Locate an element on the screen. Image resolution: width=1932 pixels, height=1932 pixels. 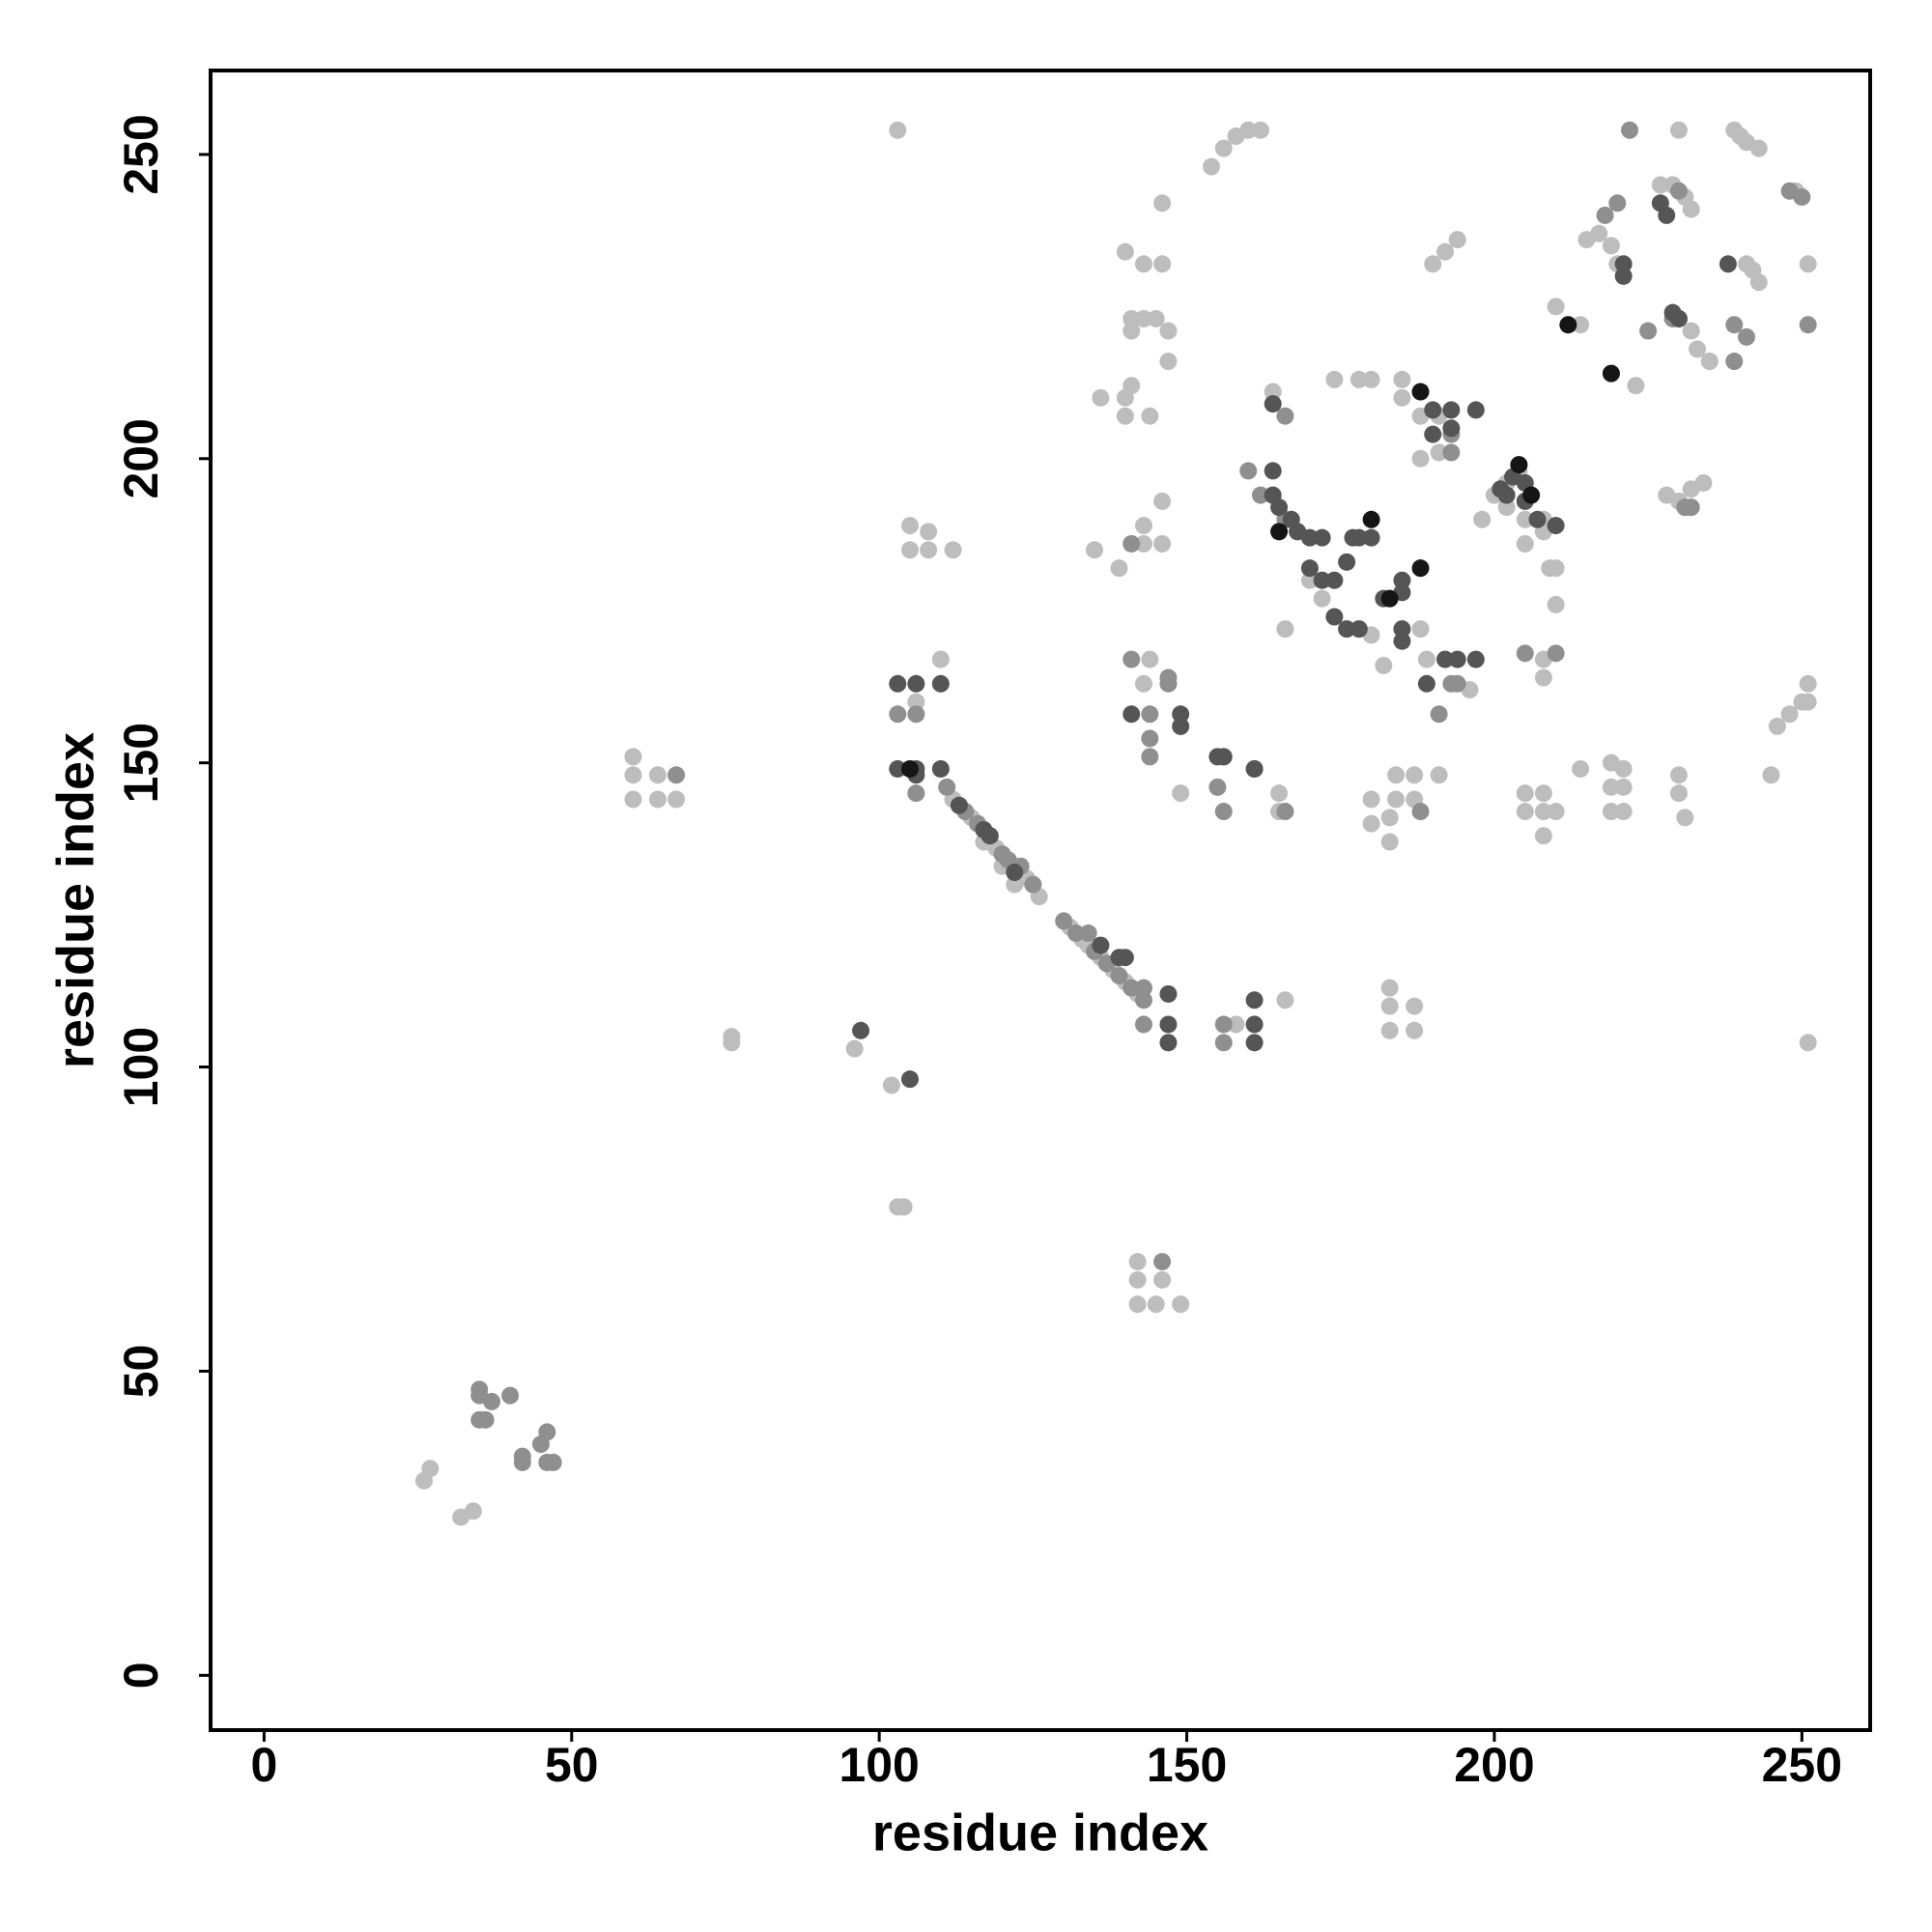
x-tick-label: 100 is located at coordinates (878, 1765).